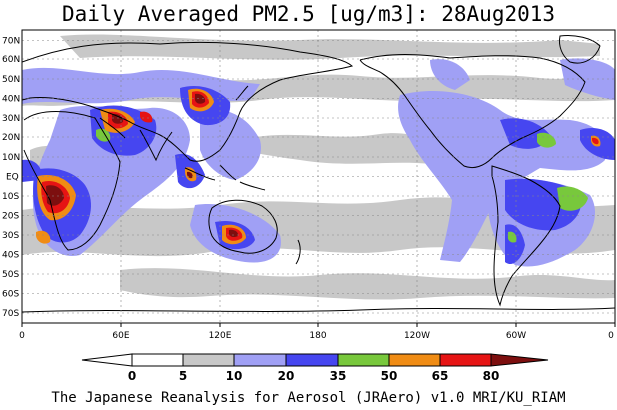 The width and height of the screenshot is (617, 410). Describe the element at coordinates (107, 360) in the screenshot. I see `colorbar-low-arrow` at that location.